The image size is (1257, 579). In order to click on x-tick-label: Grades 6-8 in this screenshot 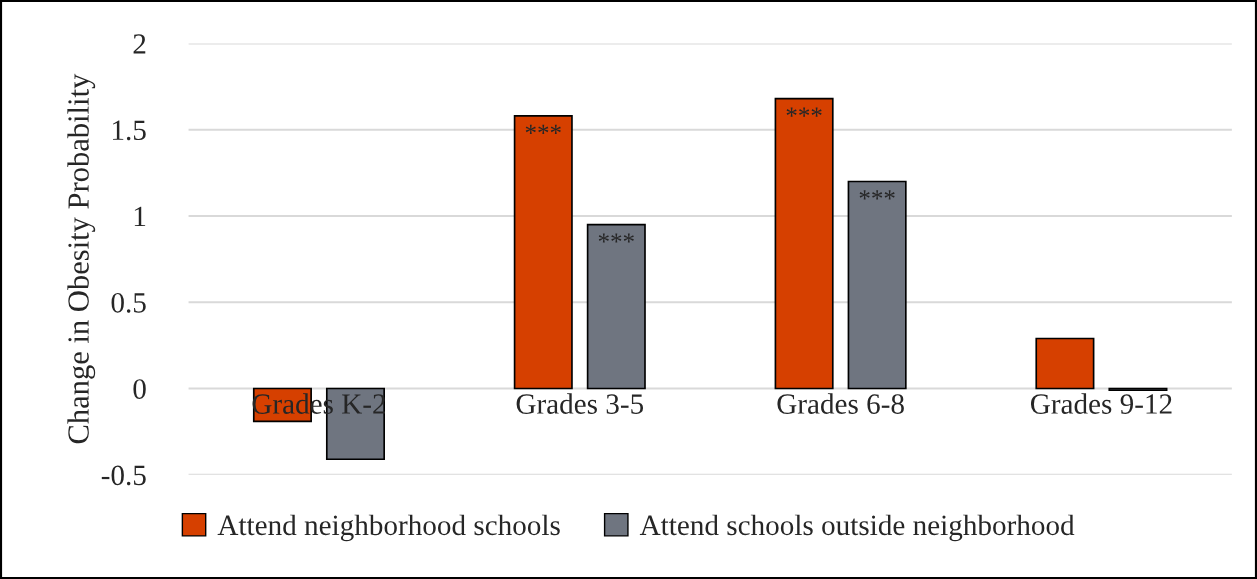, I will do `click(840, 403)`.